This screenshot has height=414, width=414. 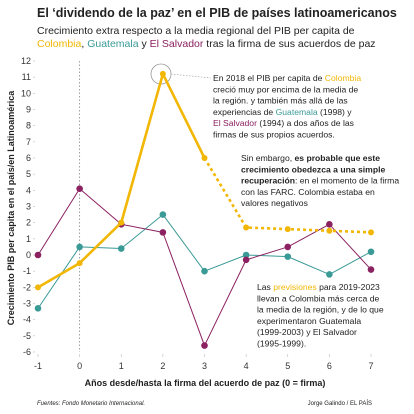 I want to click on x-tick-label: 2, so click(x=162, y=366).